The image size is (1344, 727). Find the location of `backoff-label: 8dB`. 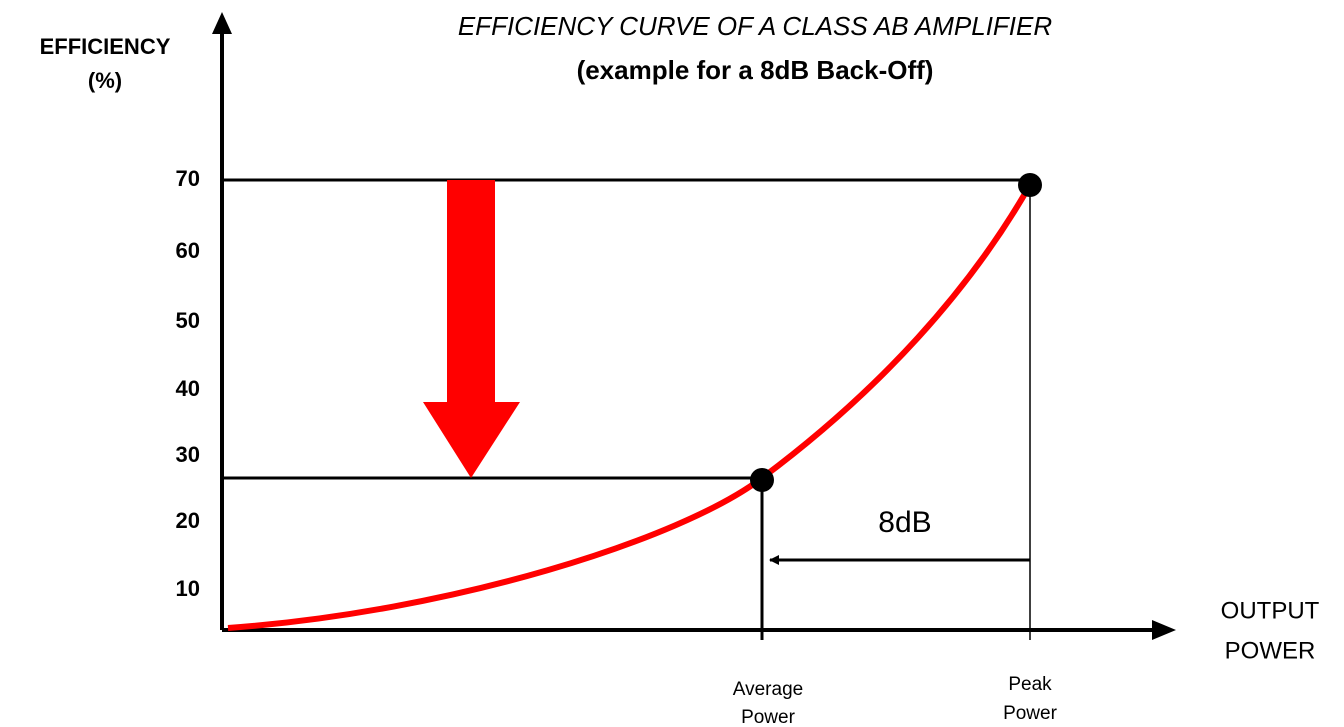

backoff-label: 8dB is located at coordinates (904, 522).